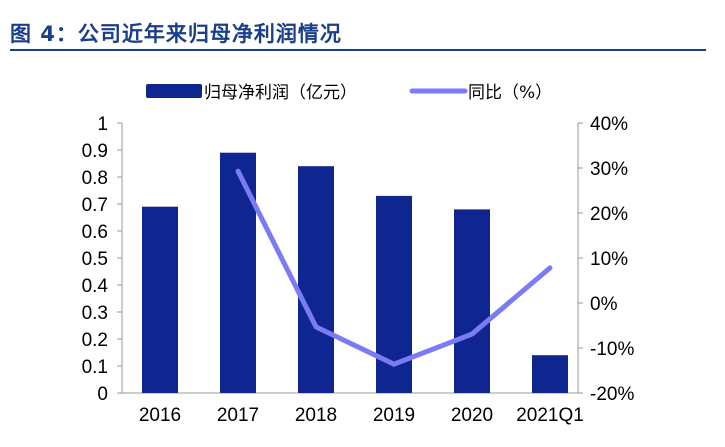  Describe the element at coordinates (394, 415) in the screenshot. I see `x-tick-label: 2019` at that location.